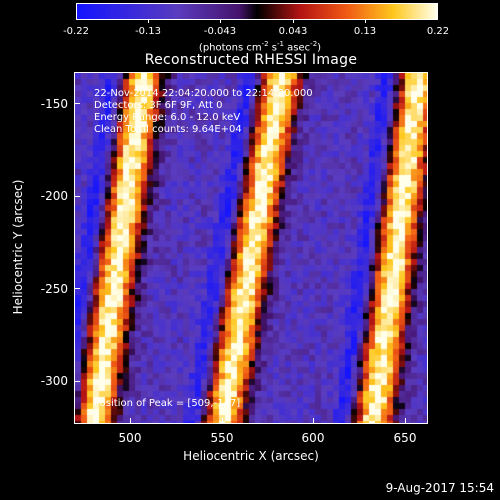 The height and width of the screenshot is (500, 500). I want to click on x-tick-label: 550, so click(222, 438).